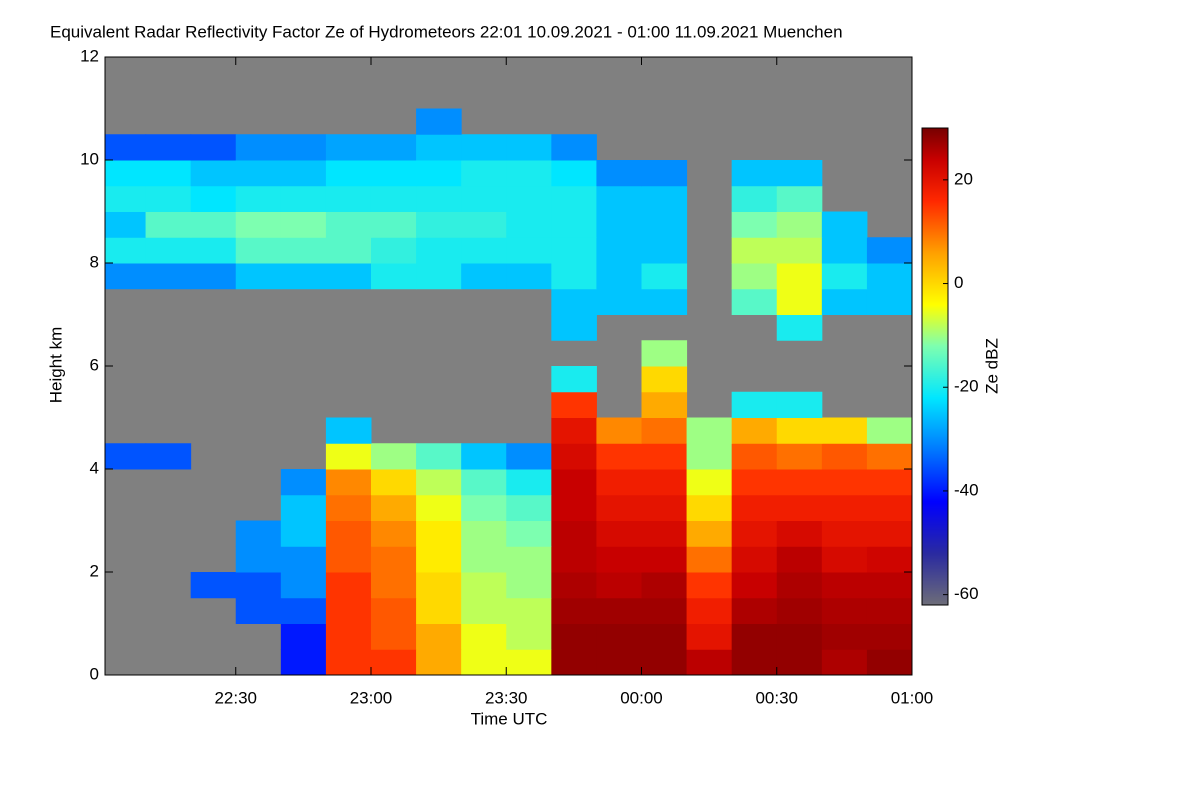 Image resolution: width=1200 pixels, height=800 pixels. Describe the element at coordinates (235, 697) in the screenshot. I see `x-tick-label: 22:30` at that location.